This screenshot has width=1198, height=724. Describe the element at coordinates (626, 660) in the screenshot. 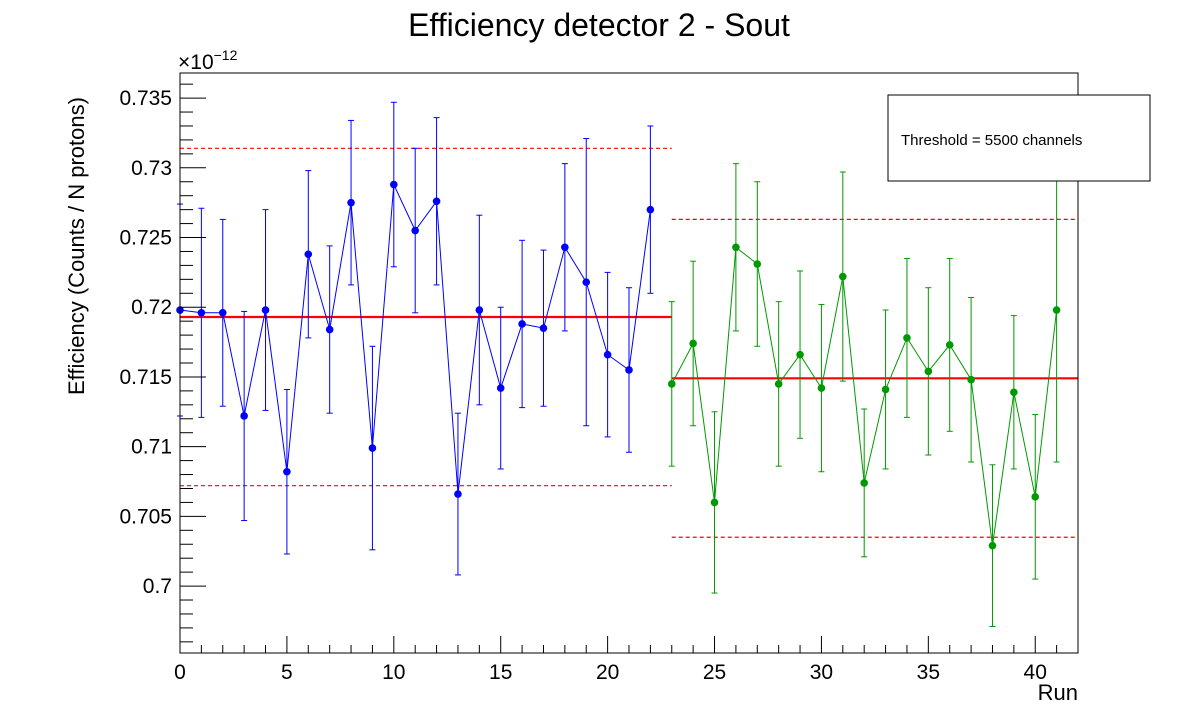

I see `x-axis: 0 5 10 15 20 25 30 35 40` at that location.